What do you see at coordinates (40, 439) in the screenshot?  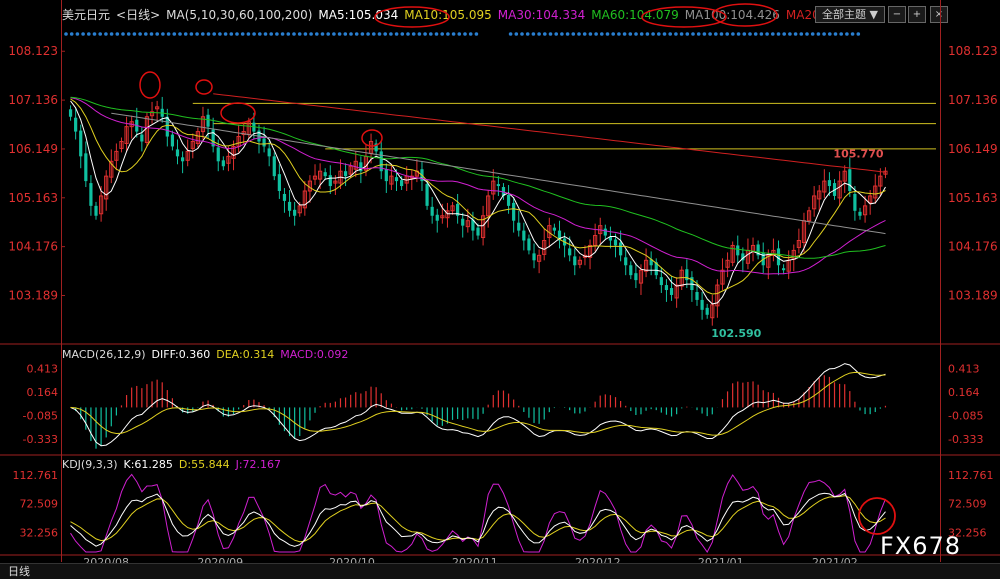 I see `macd-y-label: -0.333` at bounding box center [40, 439].